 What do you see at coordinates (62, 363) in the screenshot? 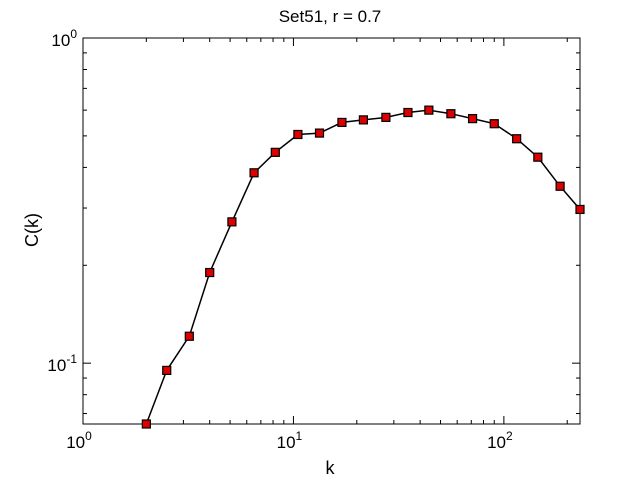
I see `y-tick-label: 10⁻¹` at bounding box center [62, 363].